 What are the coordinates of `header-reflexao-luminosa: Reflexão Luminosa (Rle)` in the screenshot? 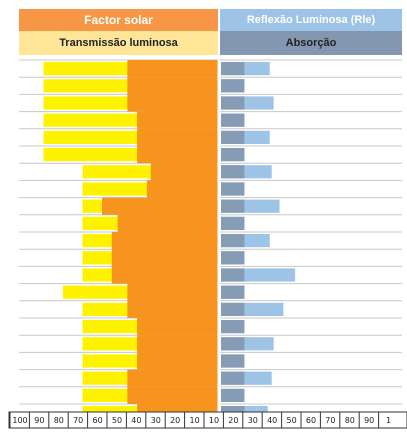 It's located at (311, 20).